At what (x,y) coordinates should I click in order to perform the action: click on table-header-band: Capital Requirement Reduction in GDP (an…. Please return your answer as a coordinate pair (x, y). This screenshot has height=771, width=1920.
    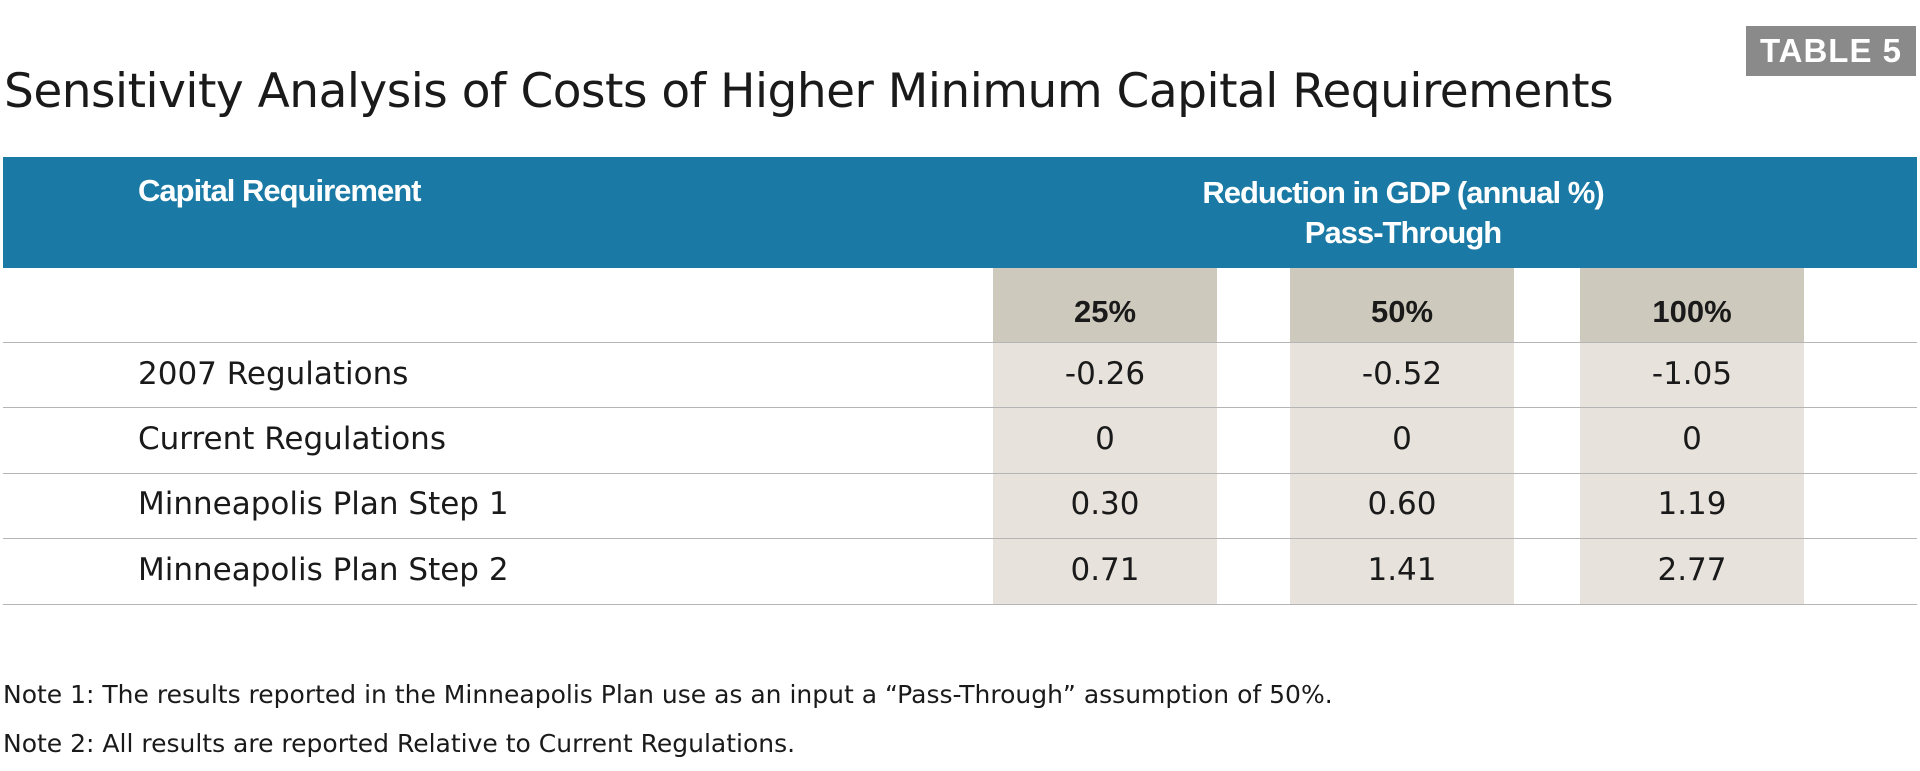
    Looking at the image, I should click on (960, 212).